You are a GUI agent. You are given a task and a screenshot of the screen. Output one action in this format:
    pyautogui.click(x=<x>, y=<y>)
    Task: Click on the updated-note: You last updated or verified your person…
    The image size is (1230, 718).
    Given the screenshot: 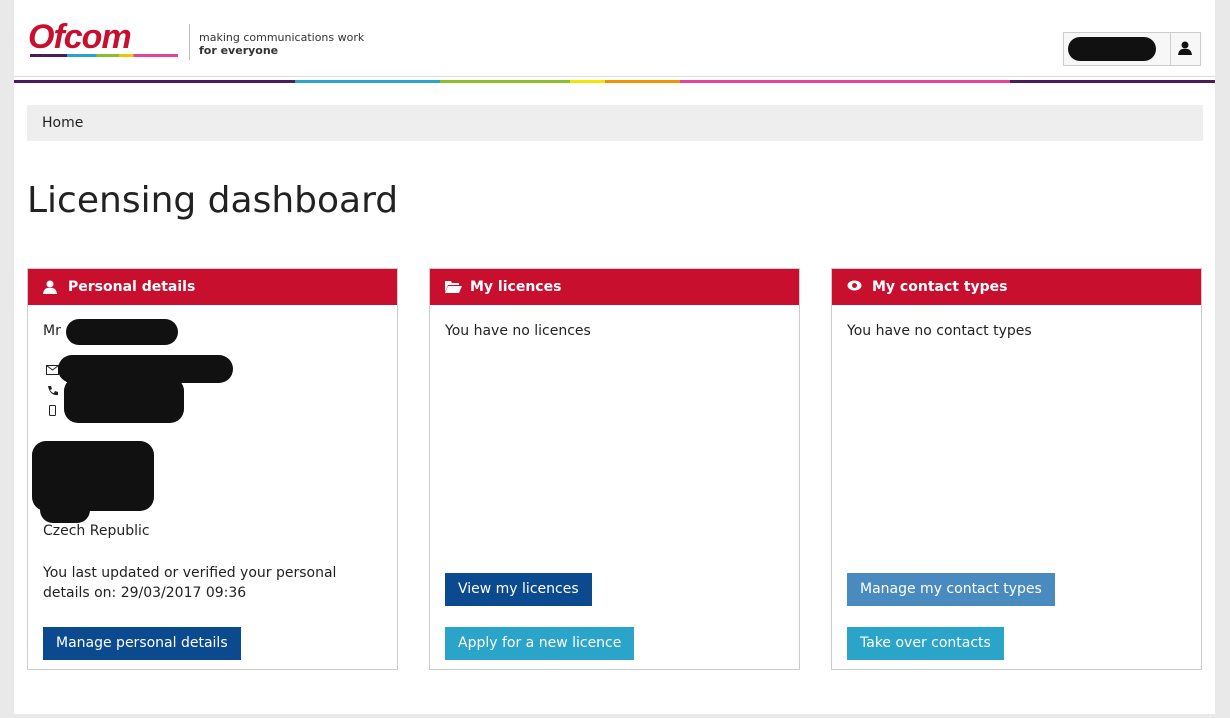 What is the action you would take?
    pyautogui.click(x=190, y=583)
    